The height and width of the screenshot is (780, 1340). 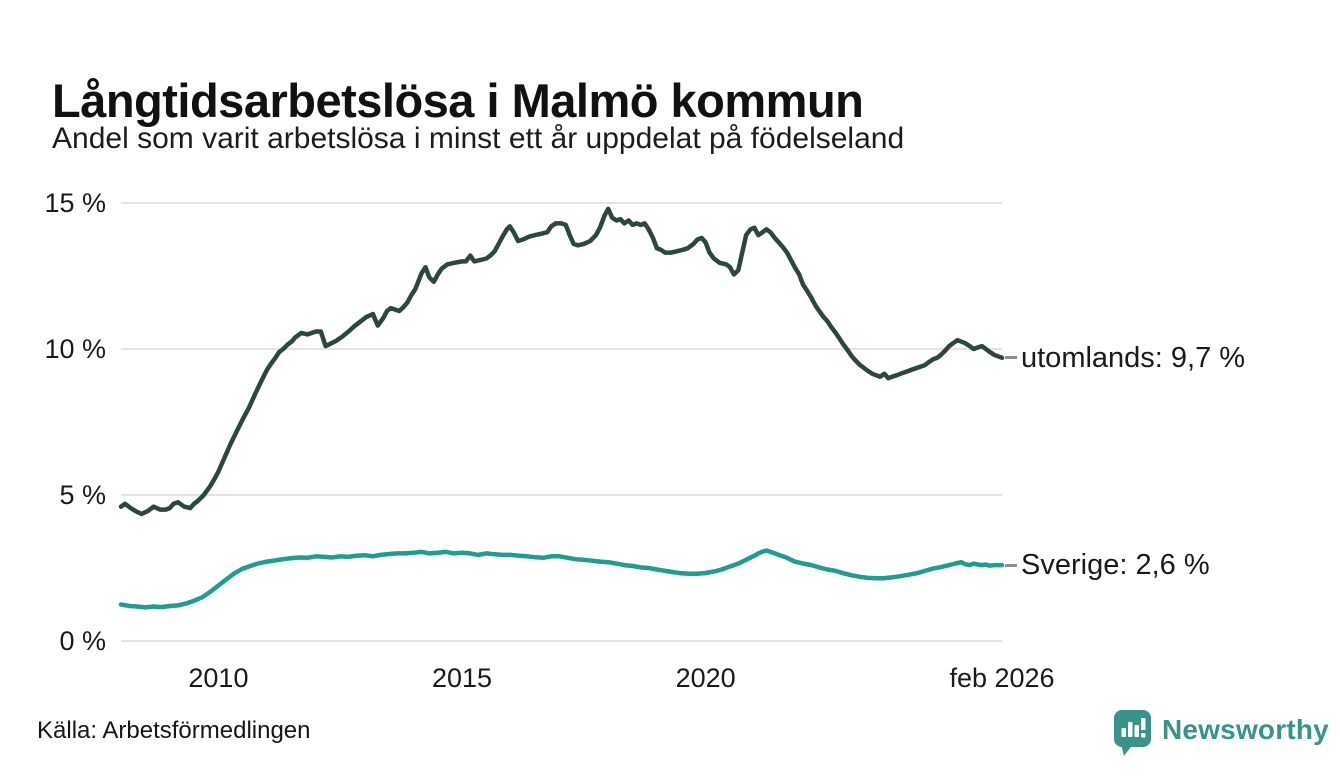 What do you see at coordinates (1133, 358) in the screenshot?
I see `series-end-label-utomlands: utomlands: 9,7 %` at bounding box center [1133, 358].